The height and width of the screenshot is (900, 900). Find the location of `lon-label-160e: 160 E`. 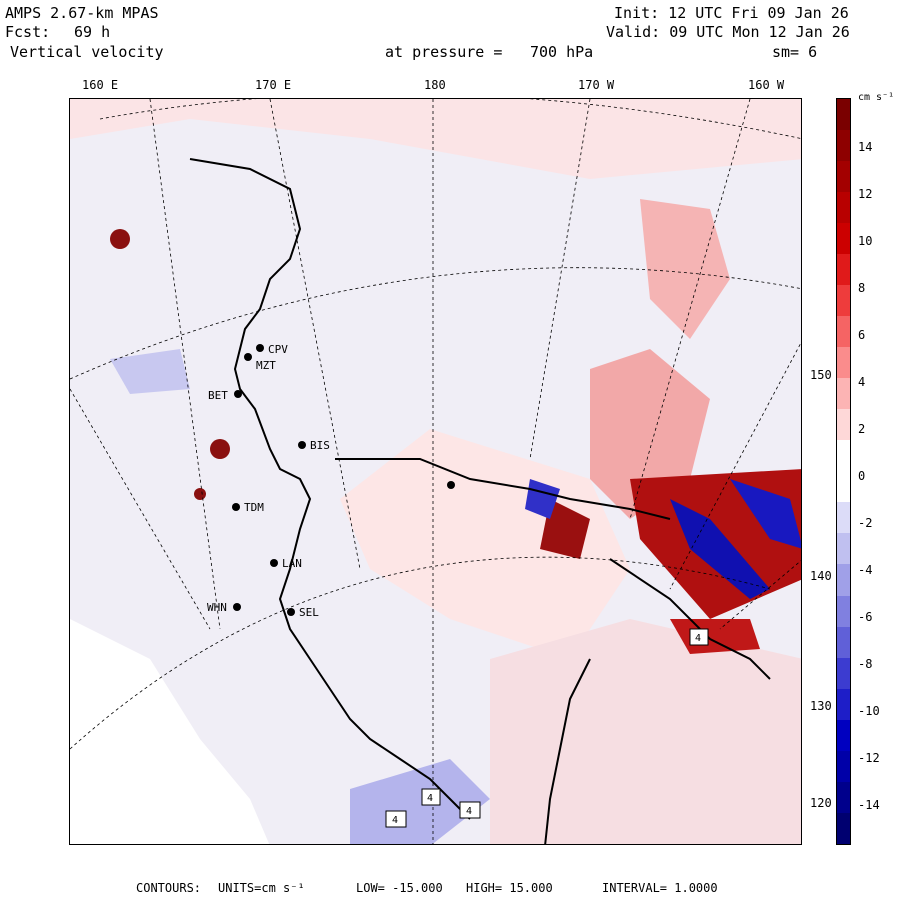

lon-label-160e: 160 E is located at coordinates (100, 85).